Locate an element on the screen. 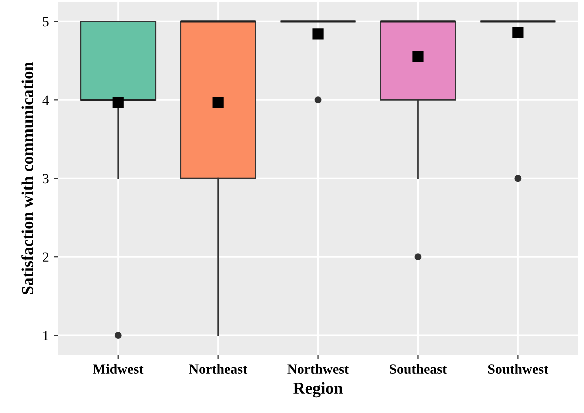 The width and height of the screenshot is (584, 413). y-tick-label: 2 is located at coordinates (46, 257).